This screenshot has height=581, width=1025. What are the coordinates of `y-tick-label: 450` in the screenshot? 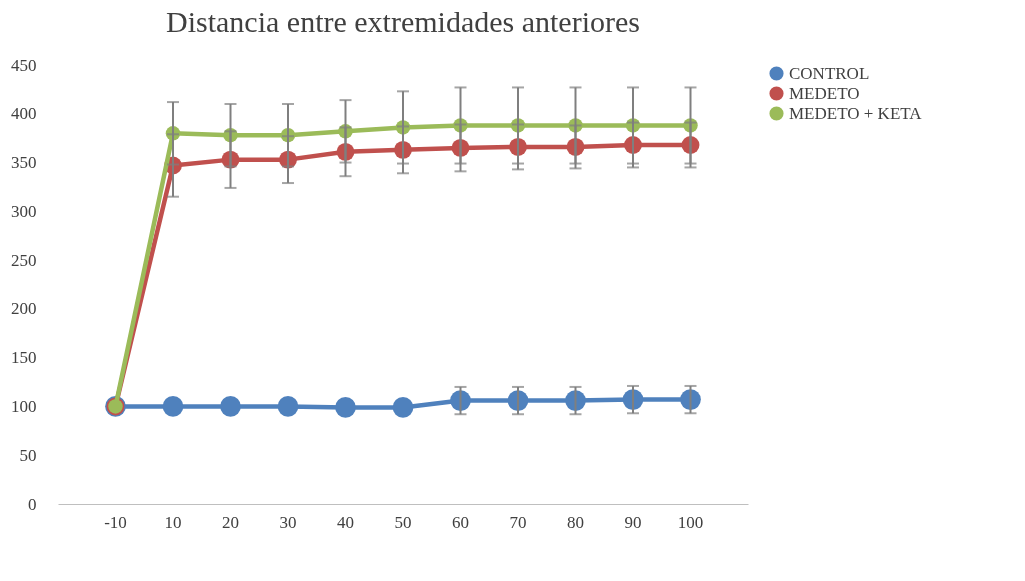 It's located at (24, 65).